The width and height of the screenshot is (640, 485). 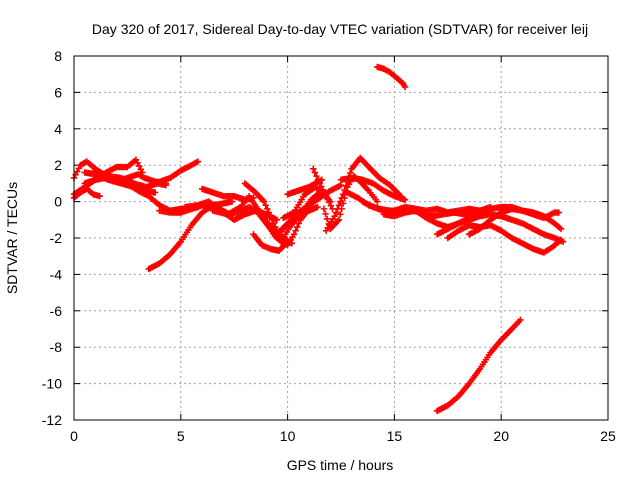 I want to click on y-tick-label: -6, so click(x=56, y=311).